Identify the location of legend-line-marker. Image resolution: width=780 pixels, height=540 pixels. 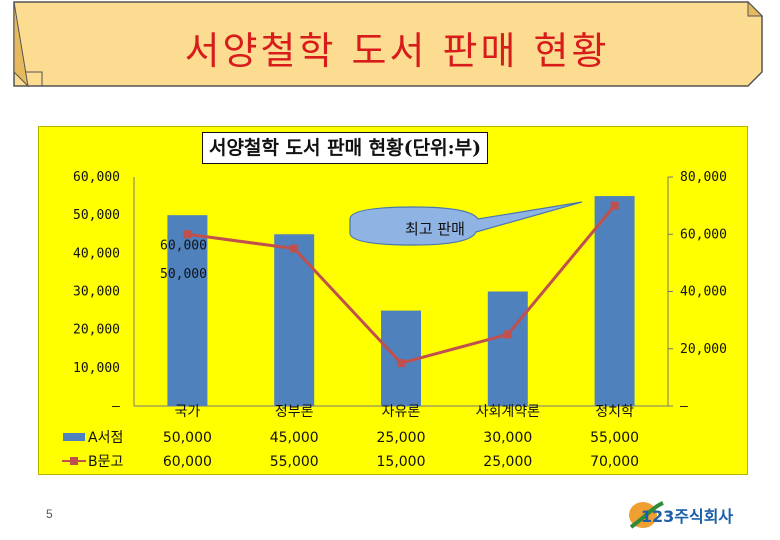
(74, 461).